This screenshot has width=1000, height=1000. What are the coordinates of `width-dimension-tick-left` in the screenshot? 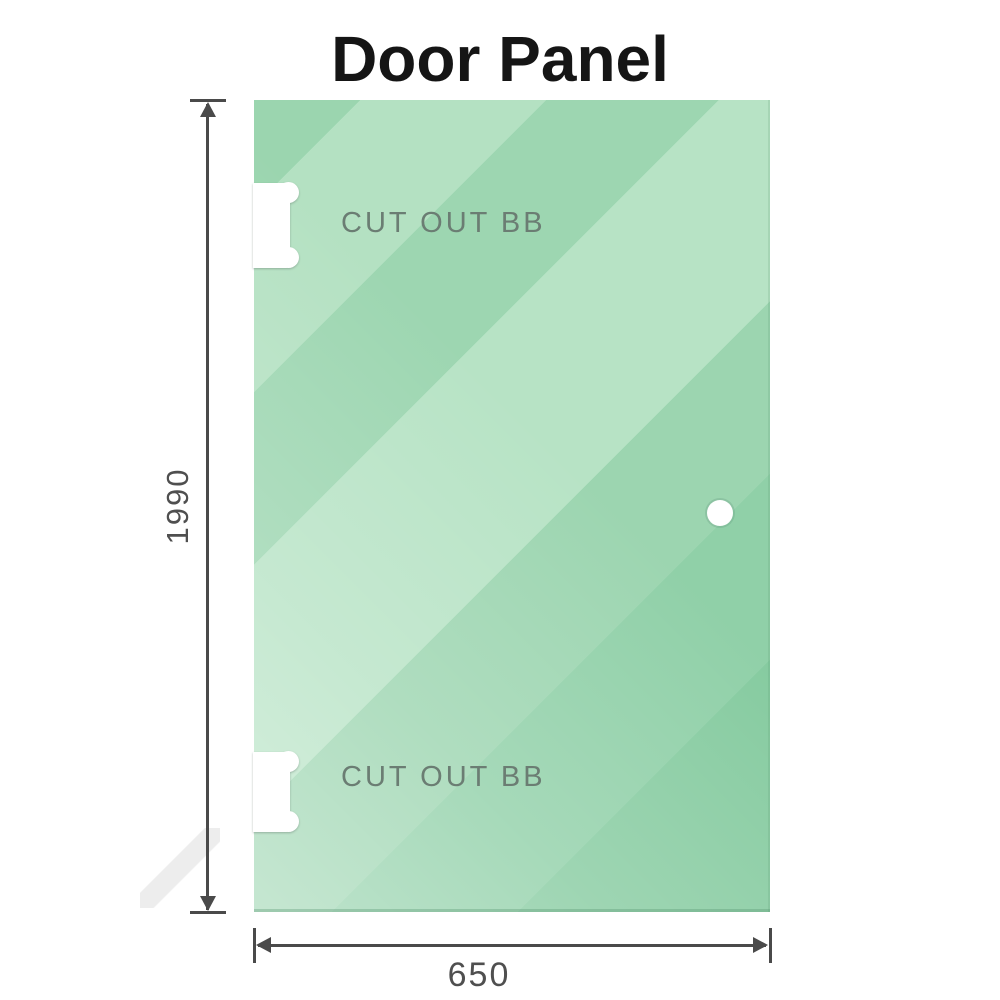 It's located at (254, 945).